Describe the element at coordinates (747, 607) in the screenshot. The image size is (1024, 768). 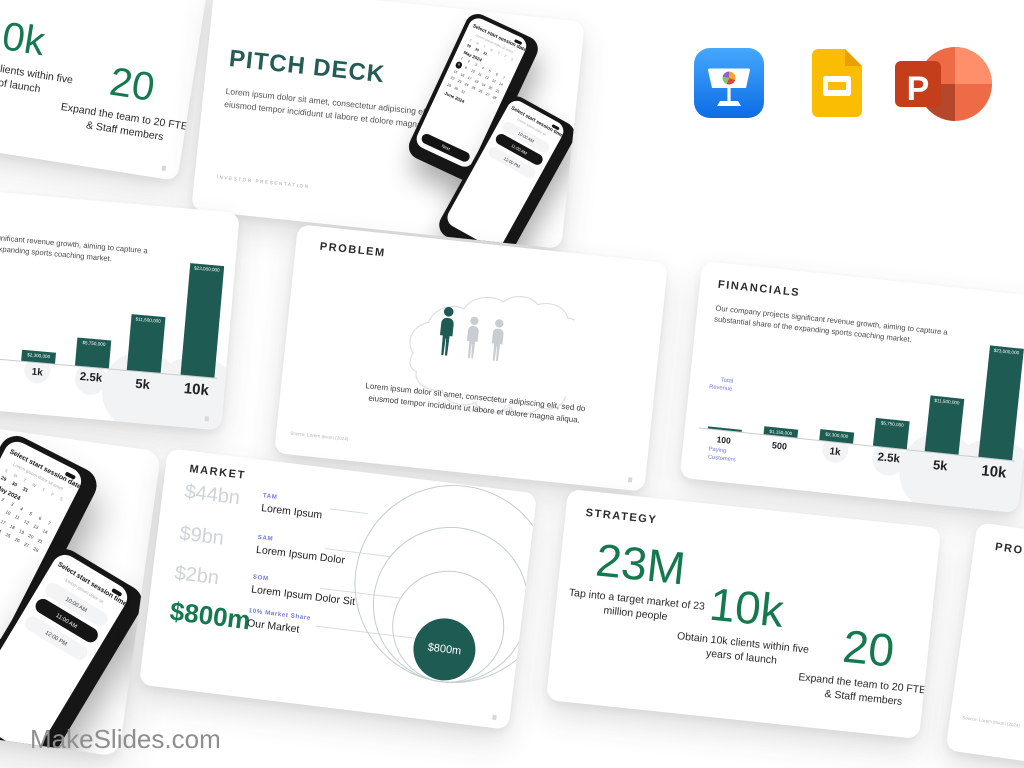
I see `stat-value: 10k` at that location.